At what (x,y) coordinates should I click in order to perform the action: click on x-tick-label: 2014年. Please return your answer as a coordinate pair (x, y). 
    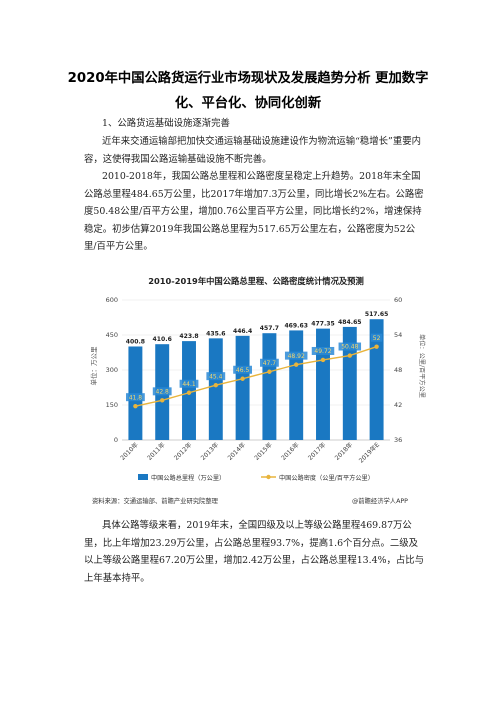
    Looking at the image, I should click on (236, 451).